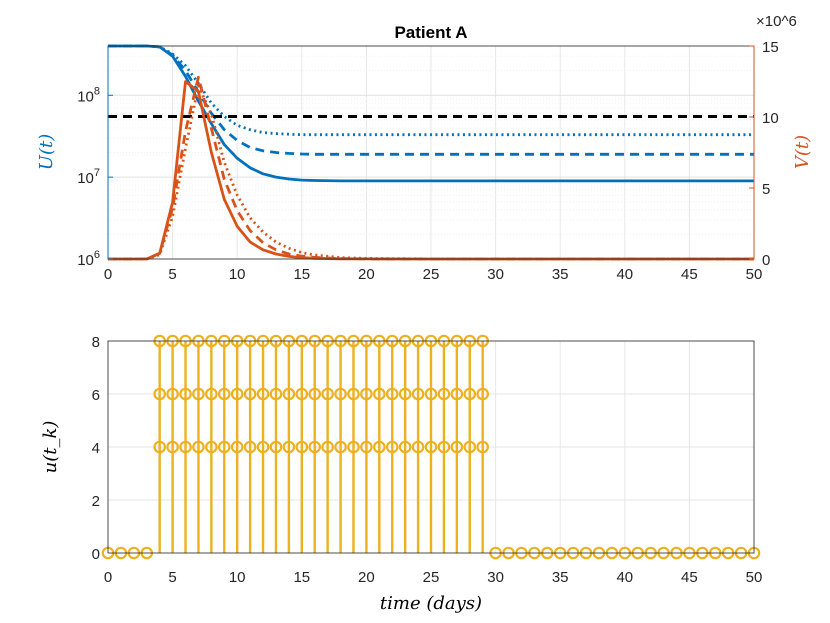 The width and height of the screenshot is (830, 623). What do you see at coordinates (366, 274) in the screenshot?
I see `top-x-tick-label: 20` at bounding box center [366, 274].